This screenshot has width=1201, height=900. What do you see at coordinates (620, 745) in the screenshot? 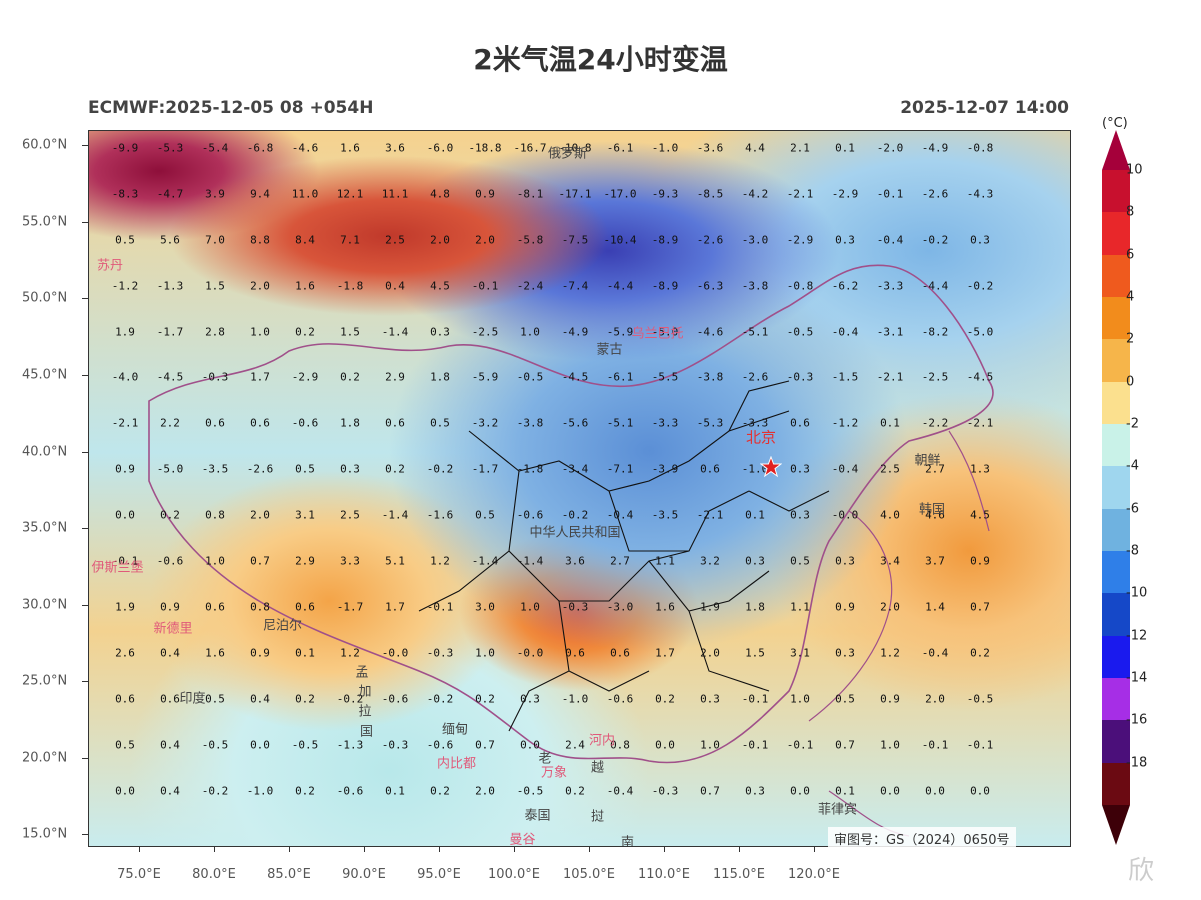
I see `grid-value-label: 0.8` at bounding box center [620, 745].